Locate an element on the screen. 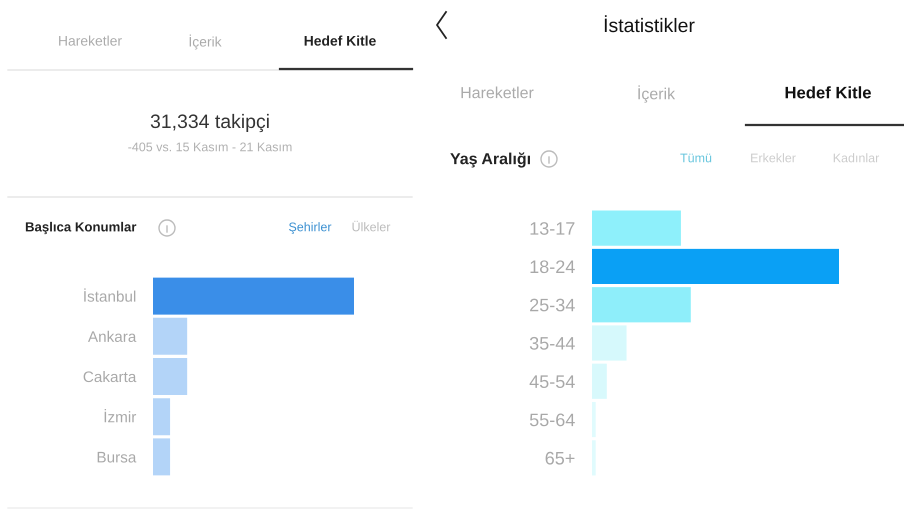  y-tick-label: 35-44 is located at coordinates (552, 343).